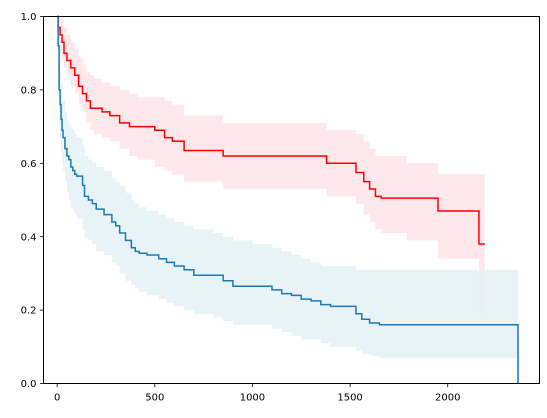 The image size is (547, 418). I want to click on x-tick-label: 1000, so click(252, 398).